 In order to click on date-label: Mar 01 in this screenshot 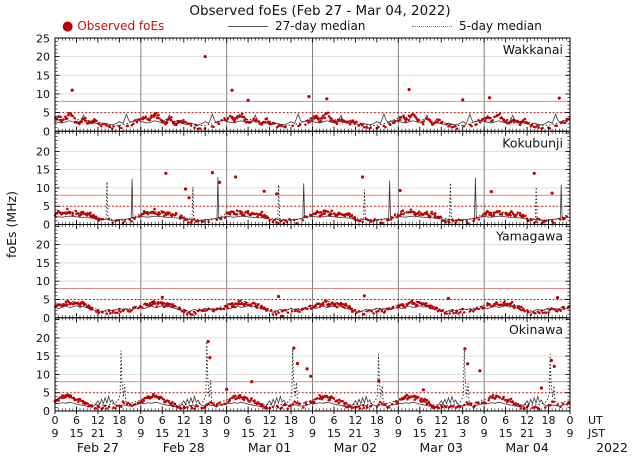, I will do `click(269, 447)`.